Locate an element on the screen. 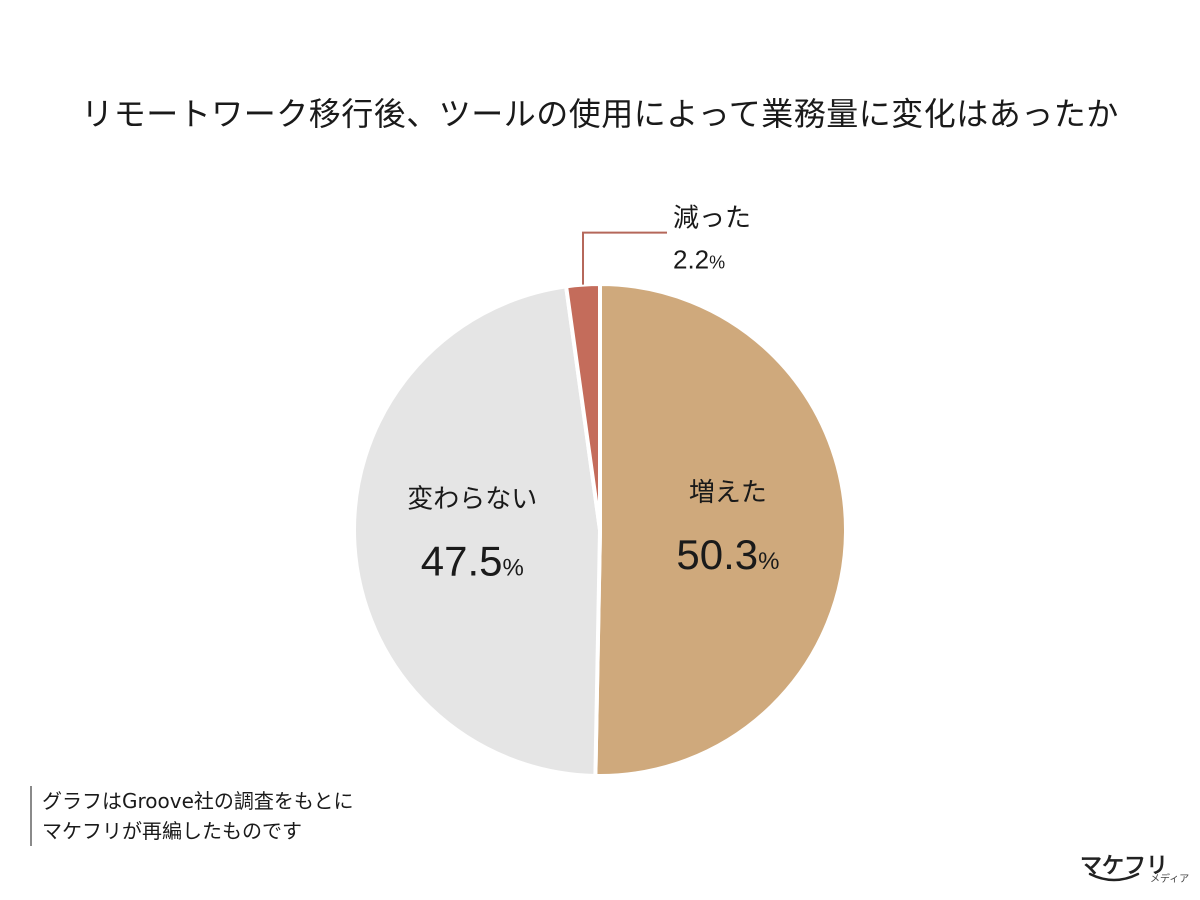  logo-smile-icon is located at coordinates (1114, 877).